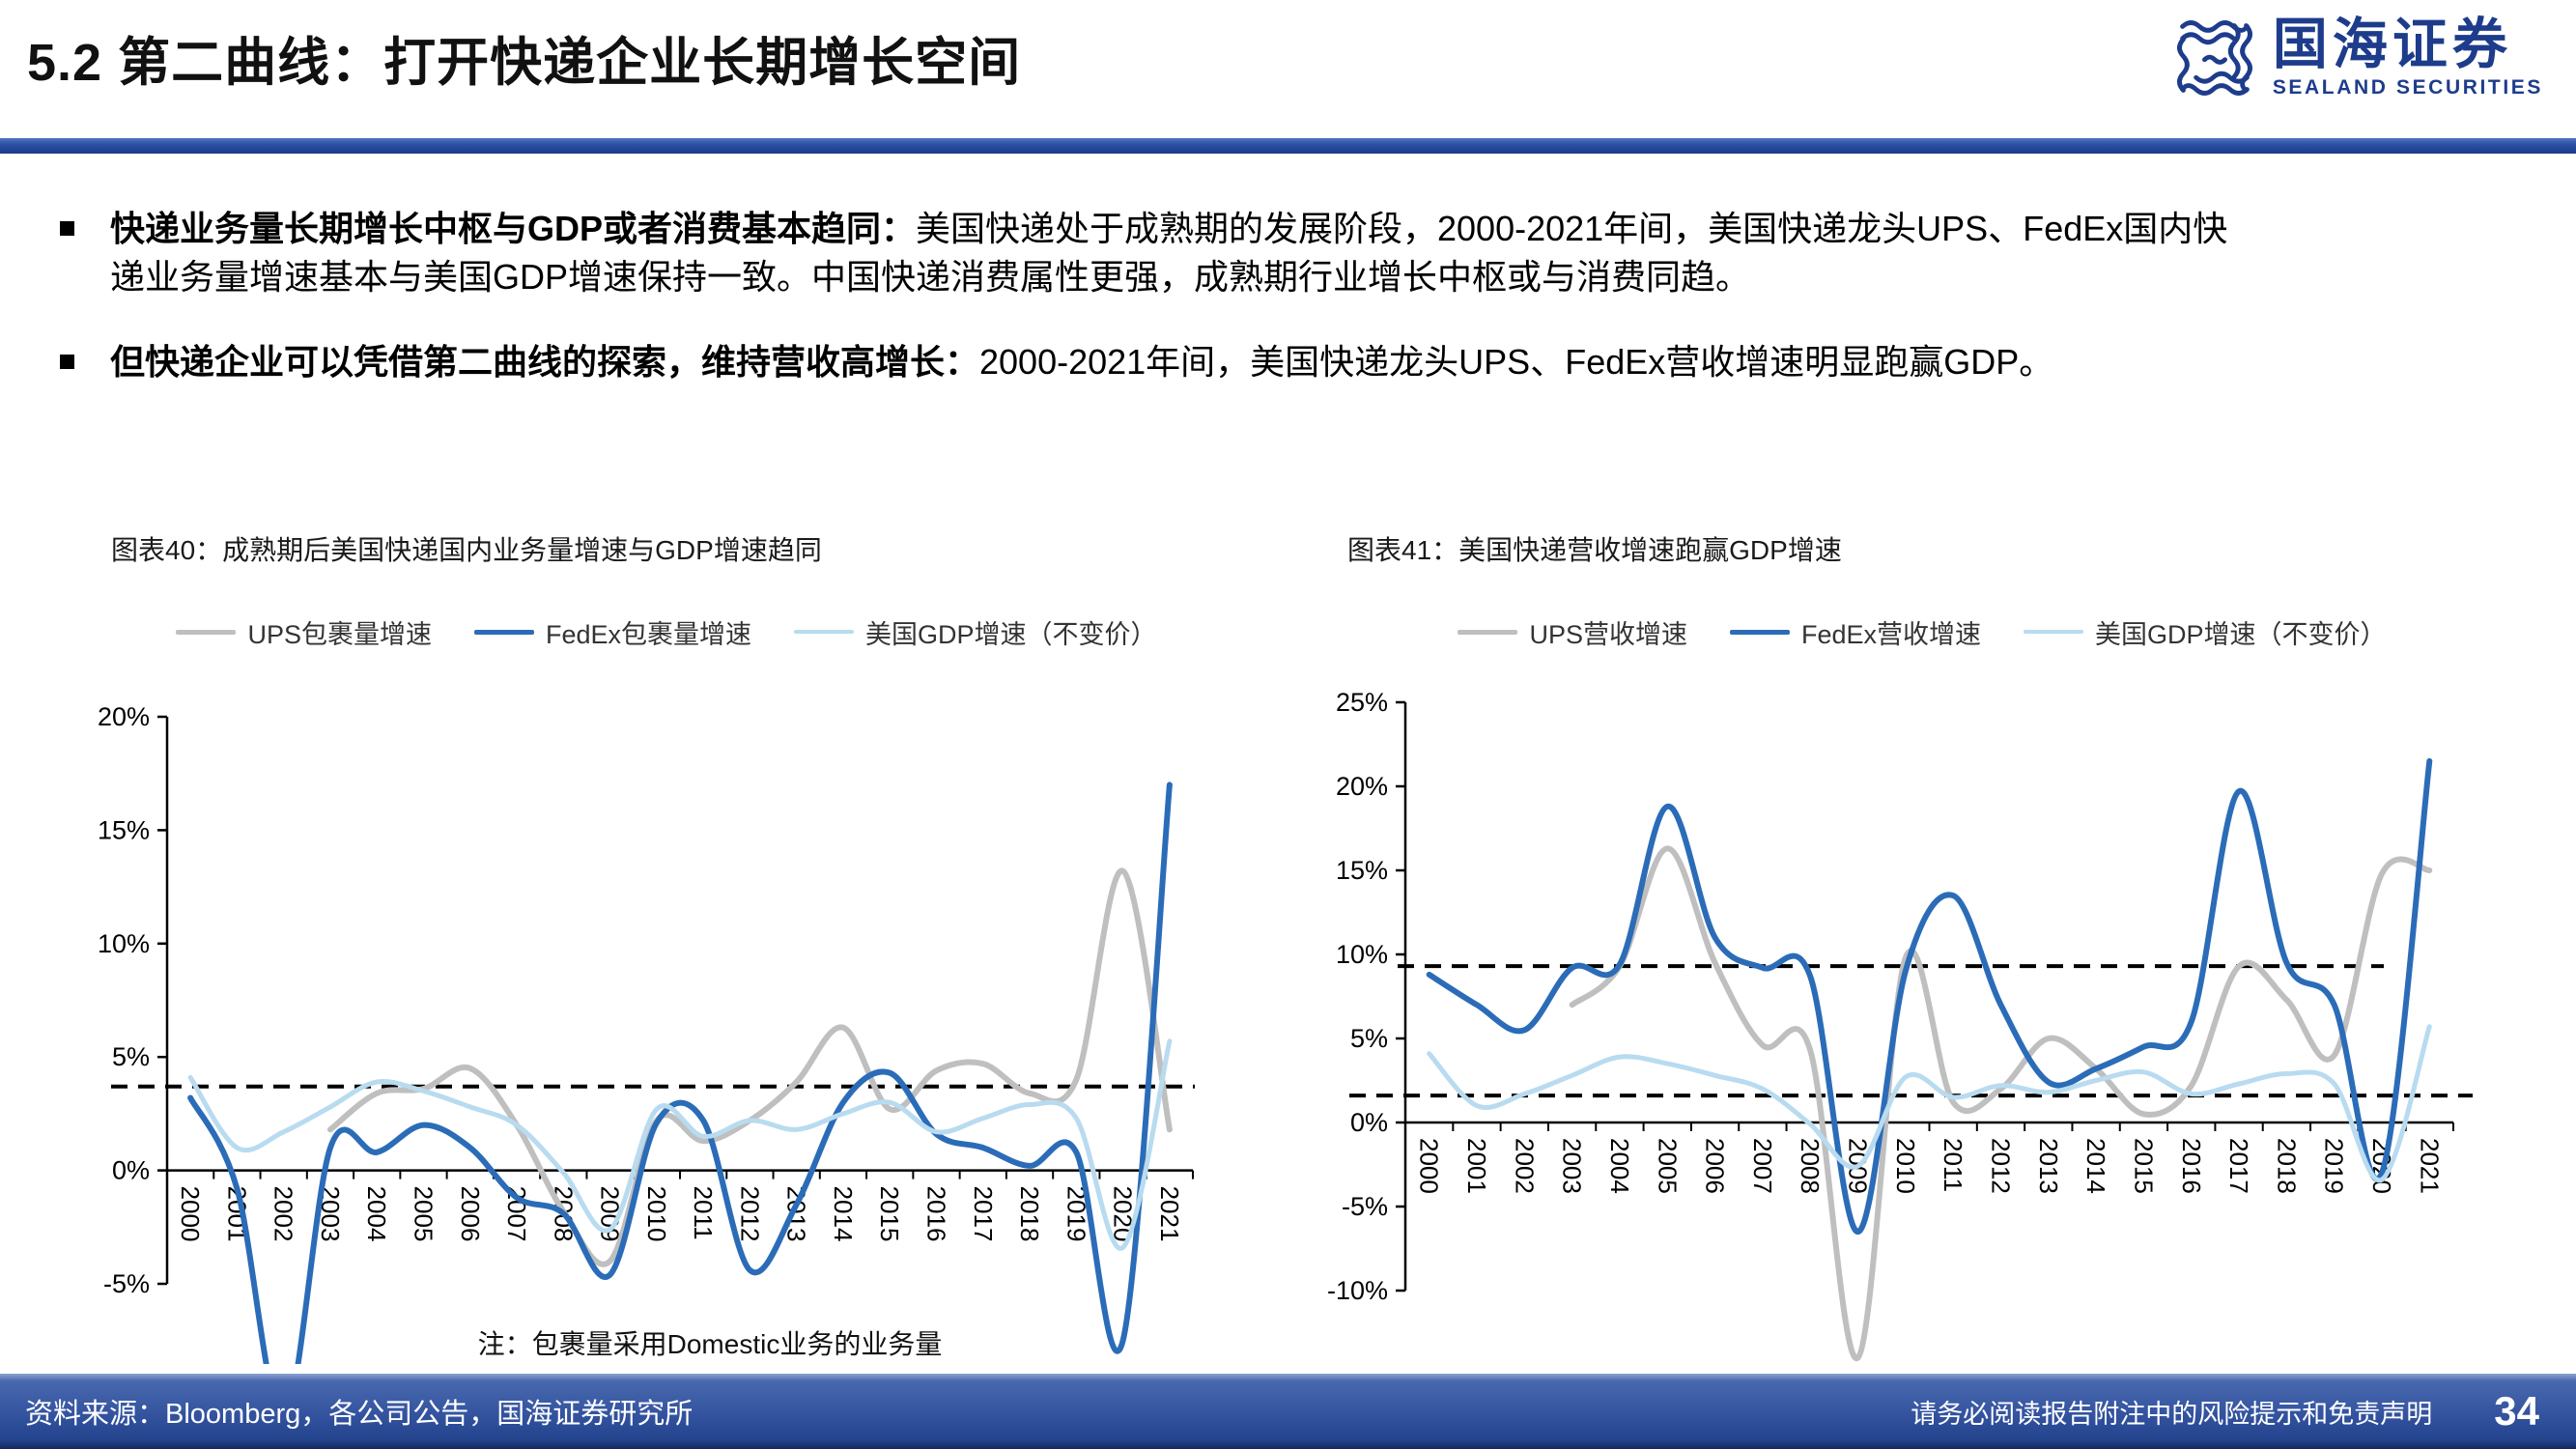 This screenshot has height=1449, width=2576. Describe the element at coordinates (1476, 1166) in the screenshot. I see `x-tick-label: 2001` at that location.